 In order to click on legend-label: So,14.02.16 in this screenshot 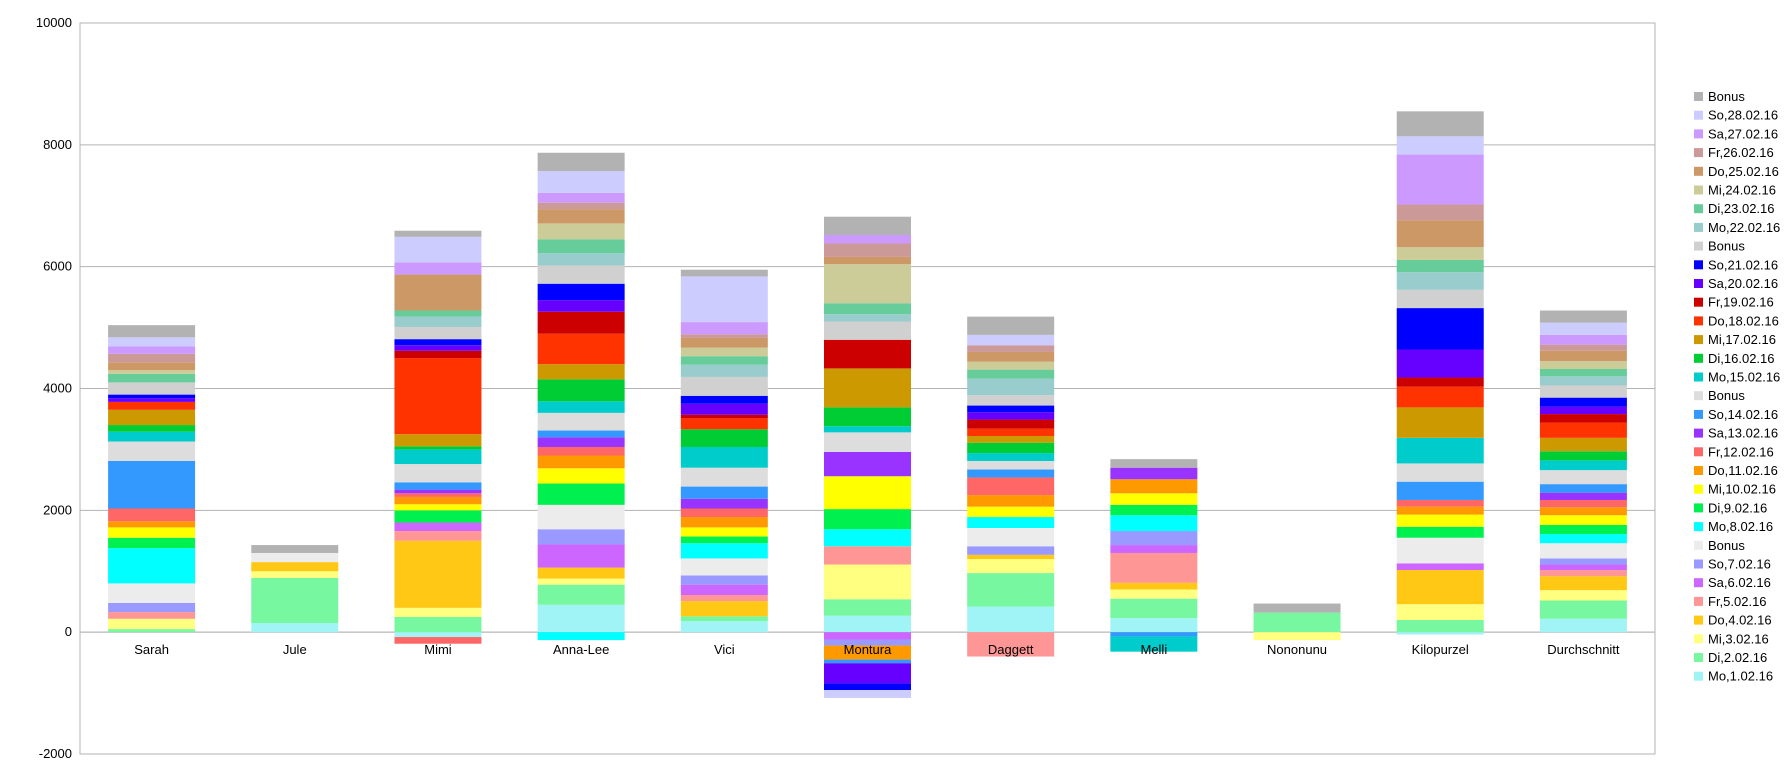, I will do `click(1743, 414)`.